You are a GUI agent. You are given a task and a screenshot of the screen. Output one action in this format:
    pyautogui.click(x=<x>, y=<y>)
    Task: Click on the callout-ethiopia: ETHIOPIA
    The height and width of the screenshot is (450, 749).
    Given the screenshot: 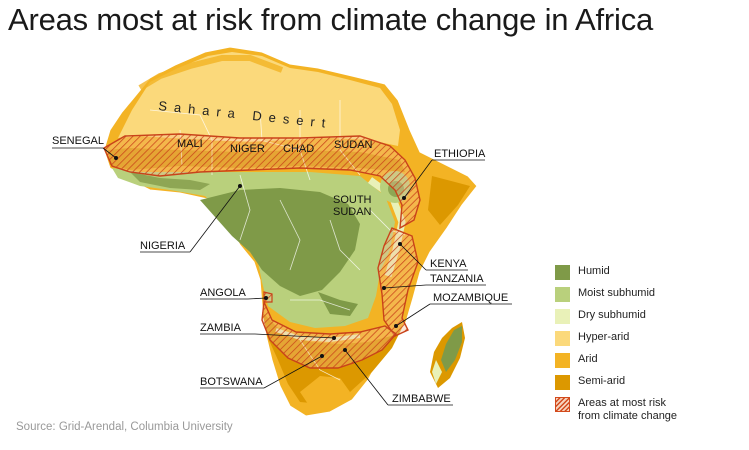 What is the action you would take?
    pyautogui.click(x=460, y=154)
    